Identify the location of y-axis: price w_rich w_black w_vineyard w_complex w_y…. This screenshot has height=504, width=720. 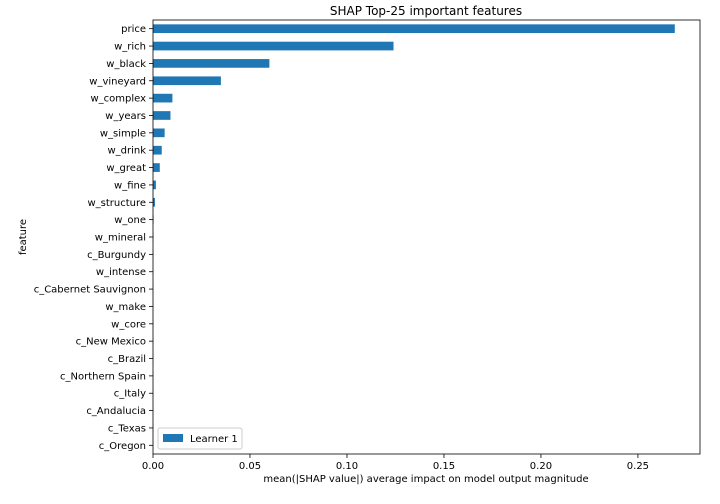
(93, 238).